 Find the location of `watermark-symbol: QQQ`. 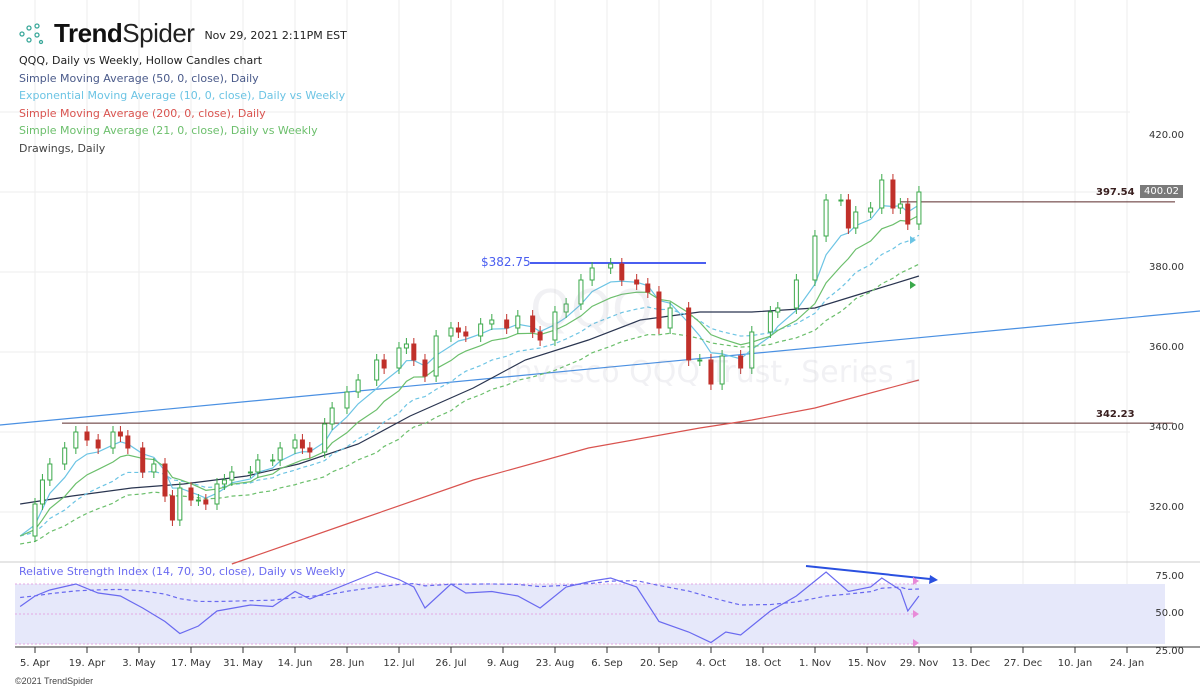

watermark-symbol: QQQ is located at coordinates (591, 310).